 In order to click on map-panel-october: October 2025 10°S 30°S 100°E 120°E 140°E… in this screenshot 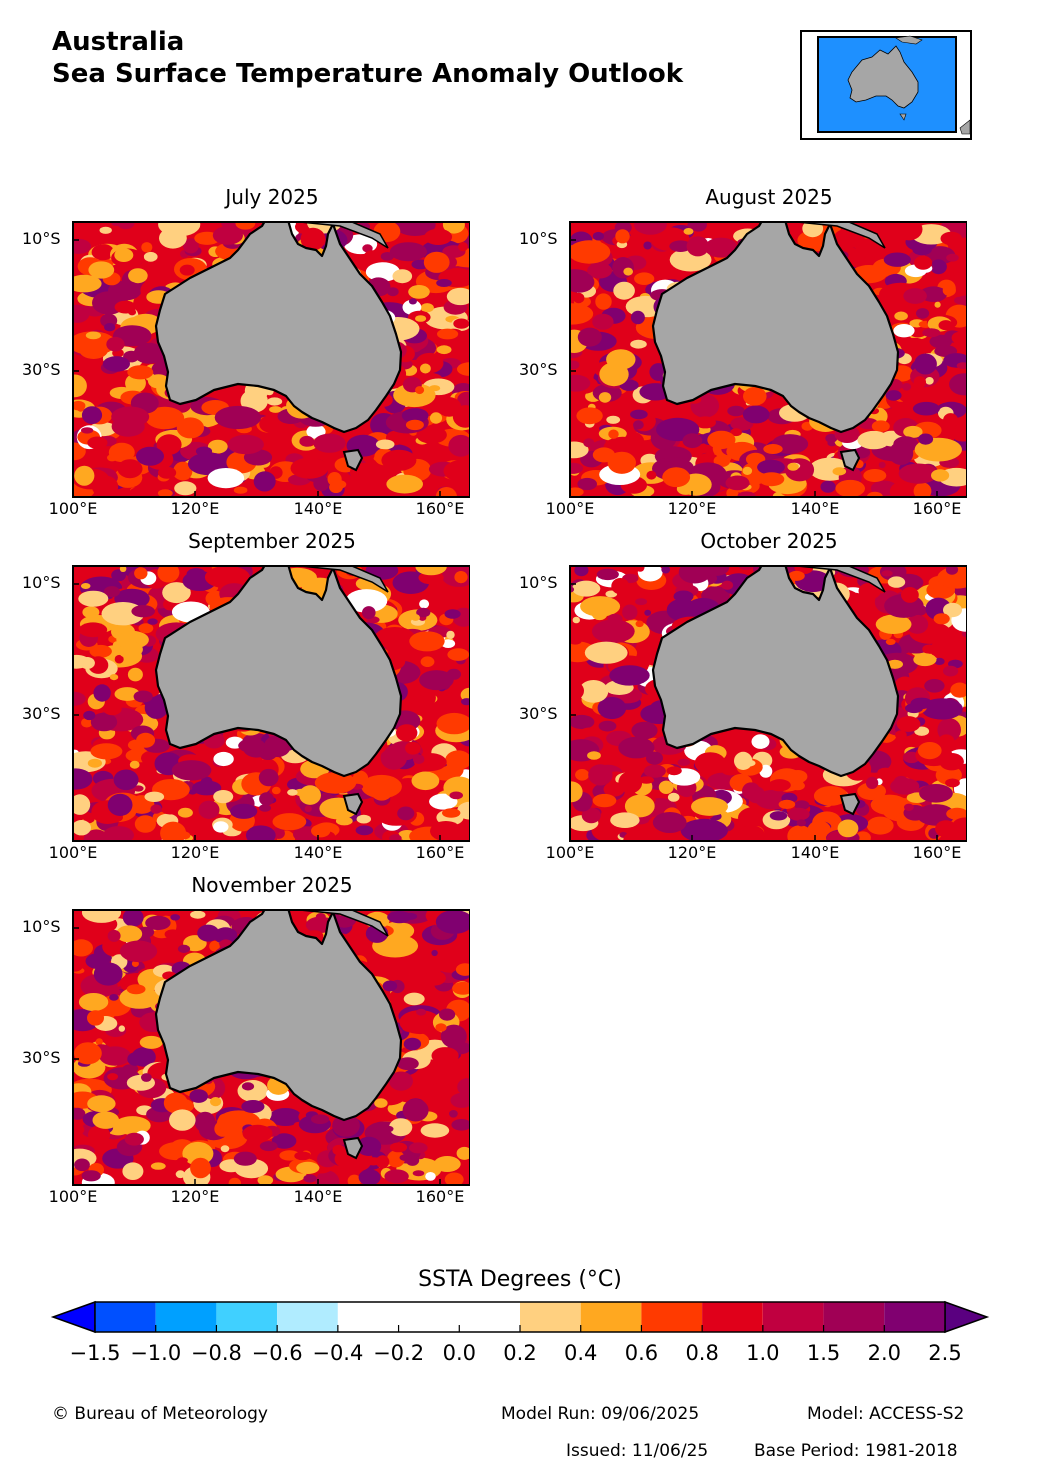, I will do `click(732, 695)`.